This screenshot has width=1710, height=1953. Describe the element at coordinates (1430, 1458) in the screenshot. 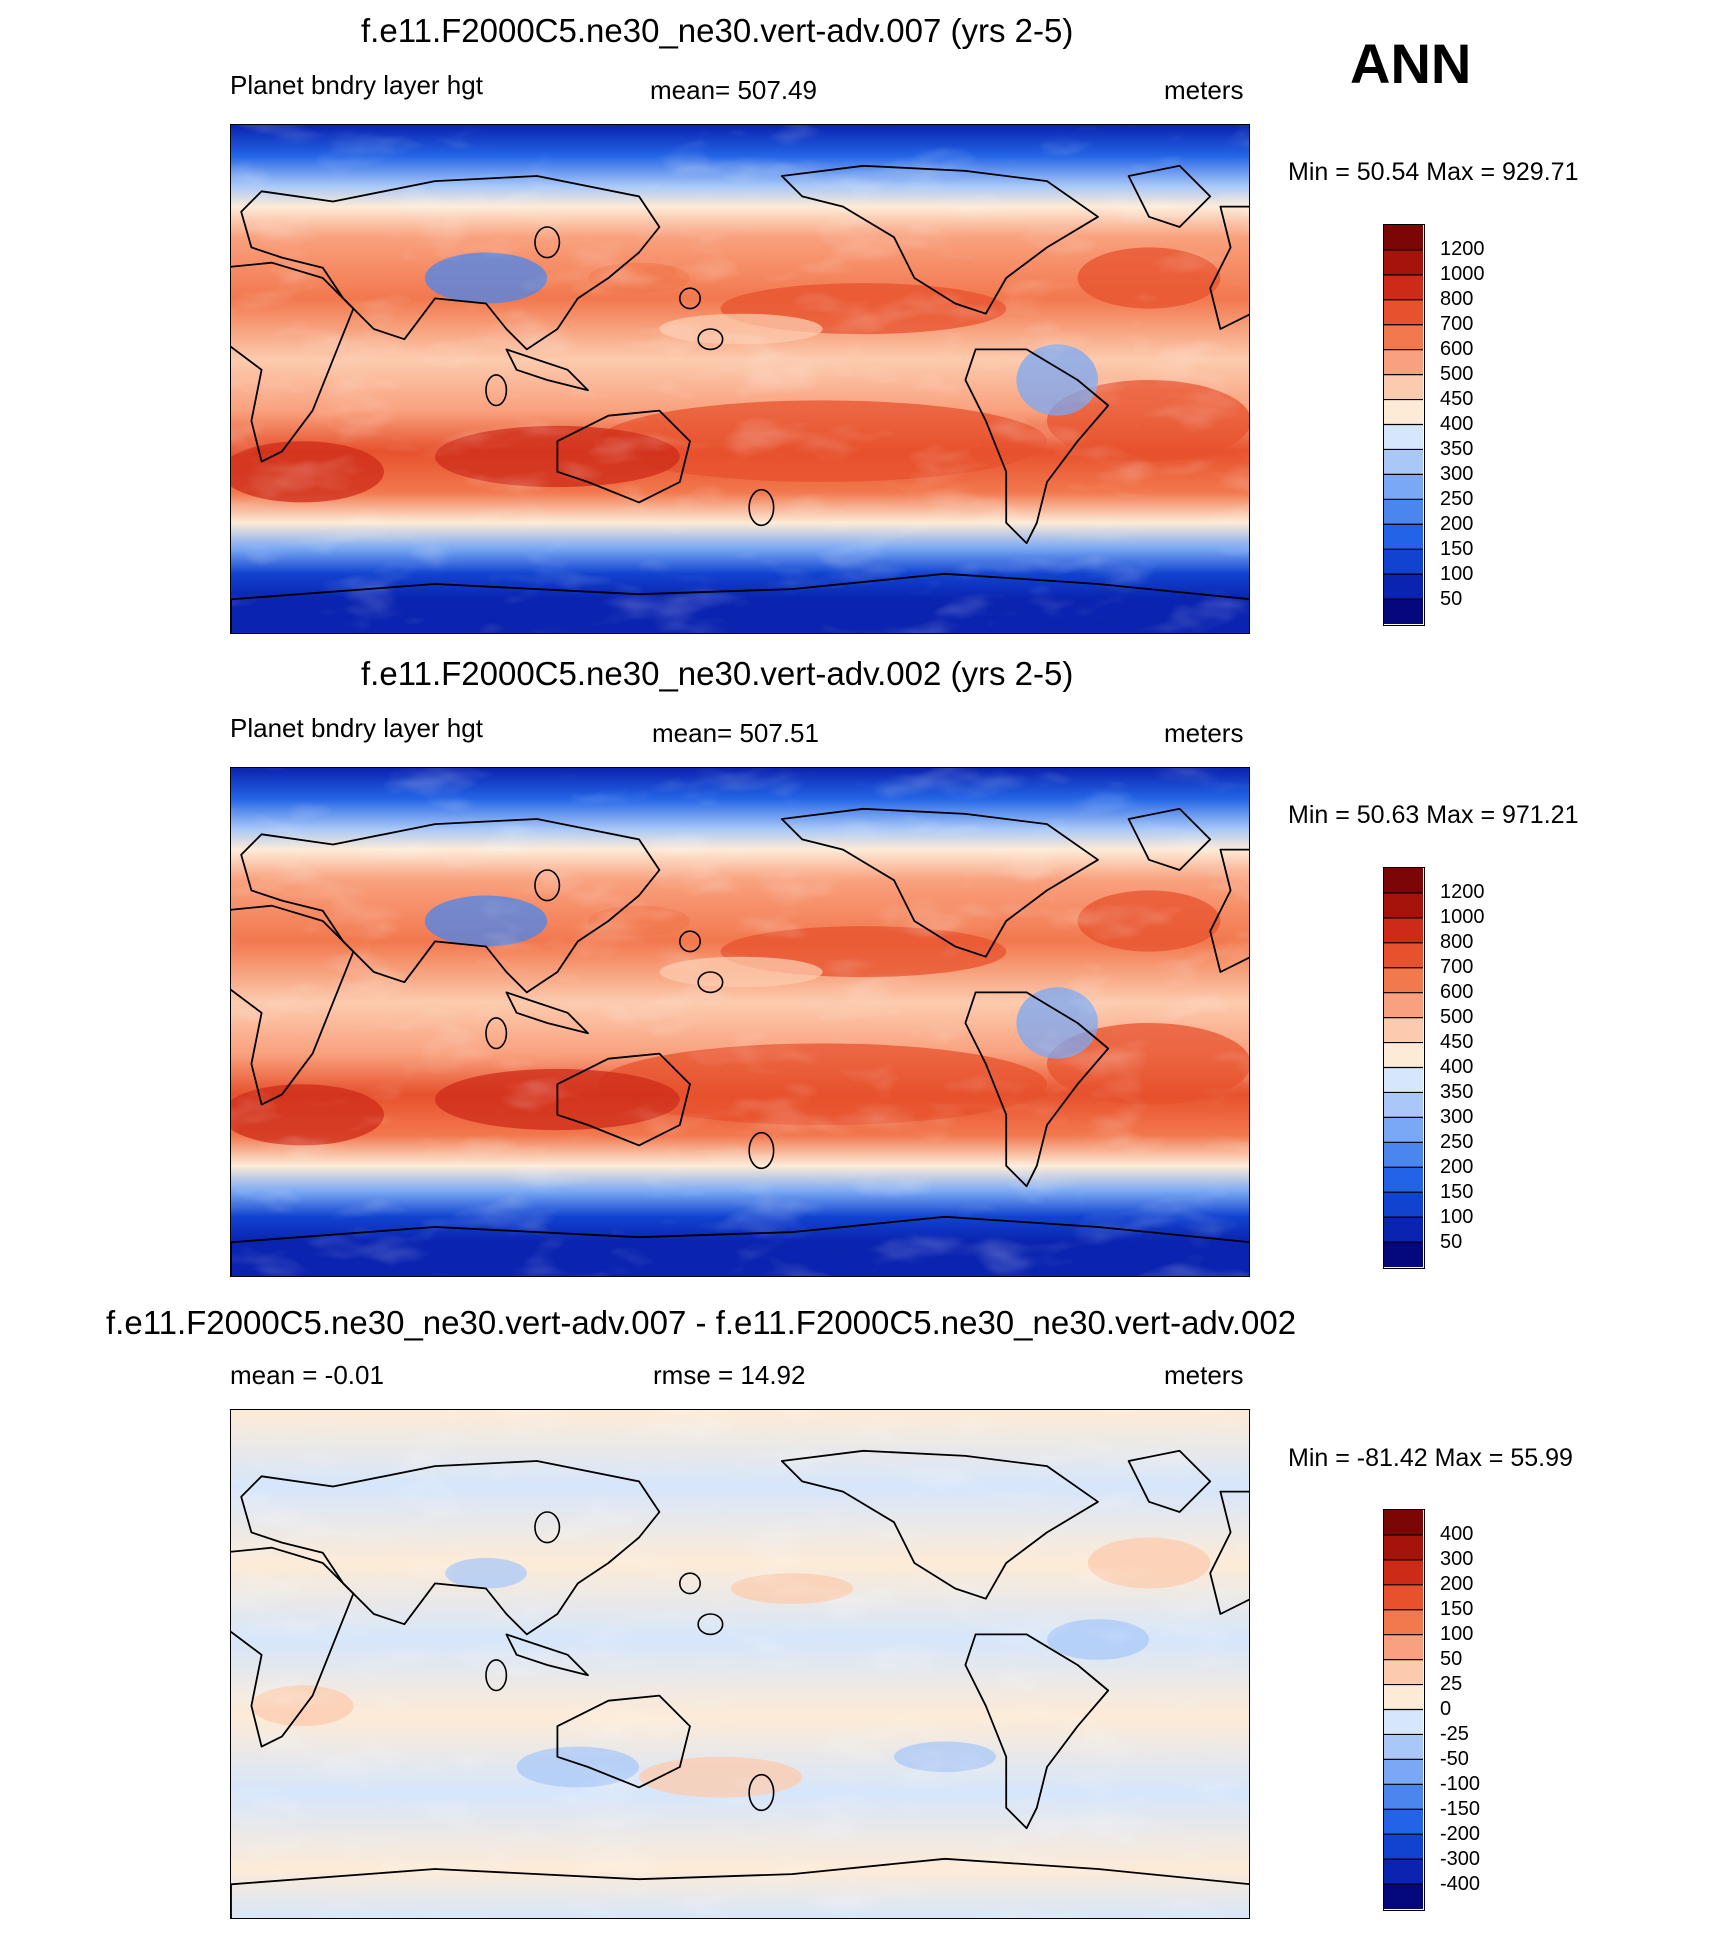

I see `panel-3-minmax: Min = -81.42 Max = 55.99` at that location.